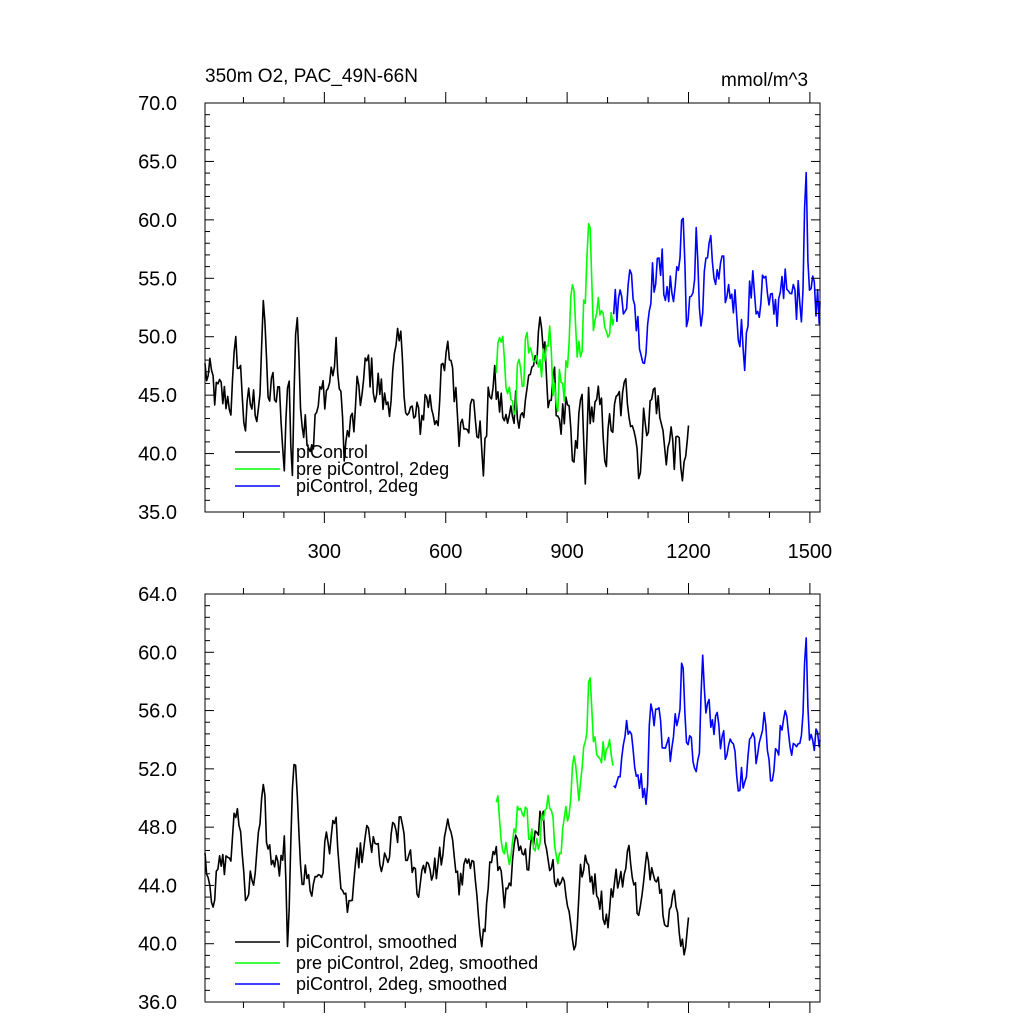  What do you see at coordinates (445, 552) in the screenshot?
I see `x-tick-label: 600` at bounding box center [445, 552].